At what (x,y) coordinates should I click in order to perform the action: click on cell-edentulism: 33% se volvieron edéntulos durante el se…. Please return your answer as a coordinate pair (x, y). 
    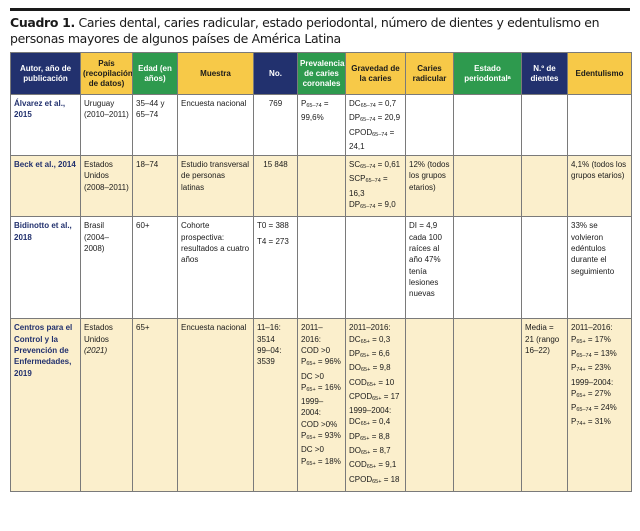
    Looking at the image, I should click on (599, 268).